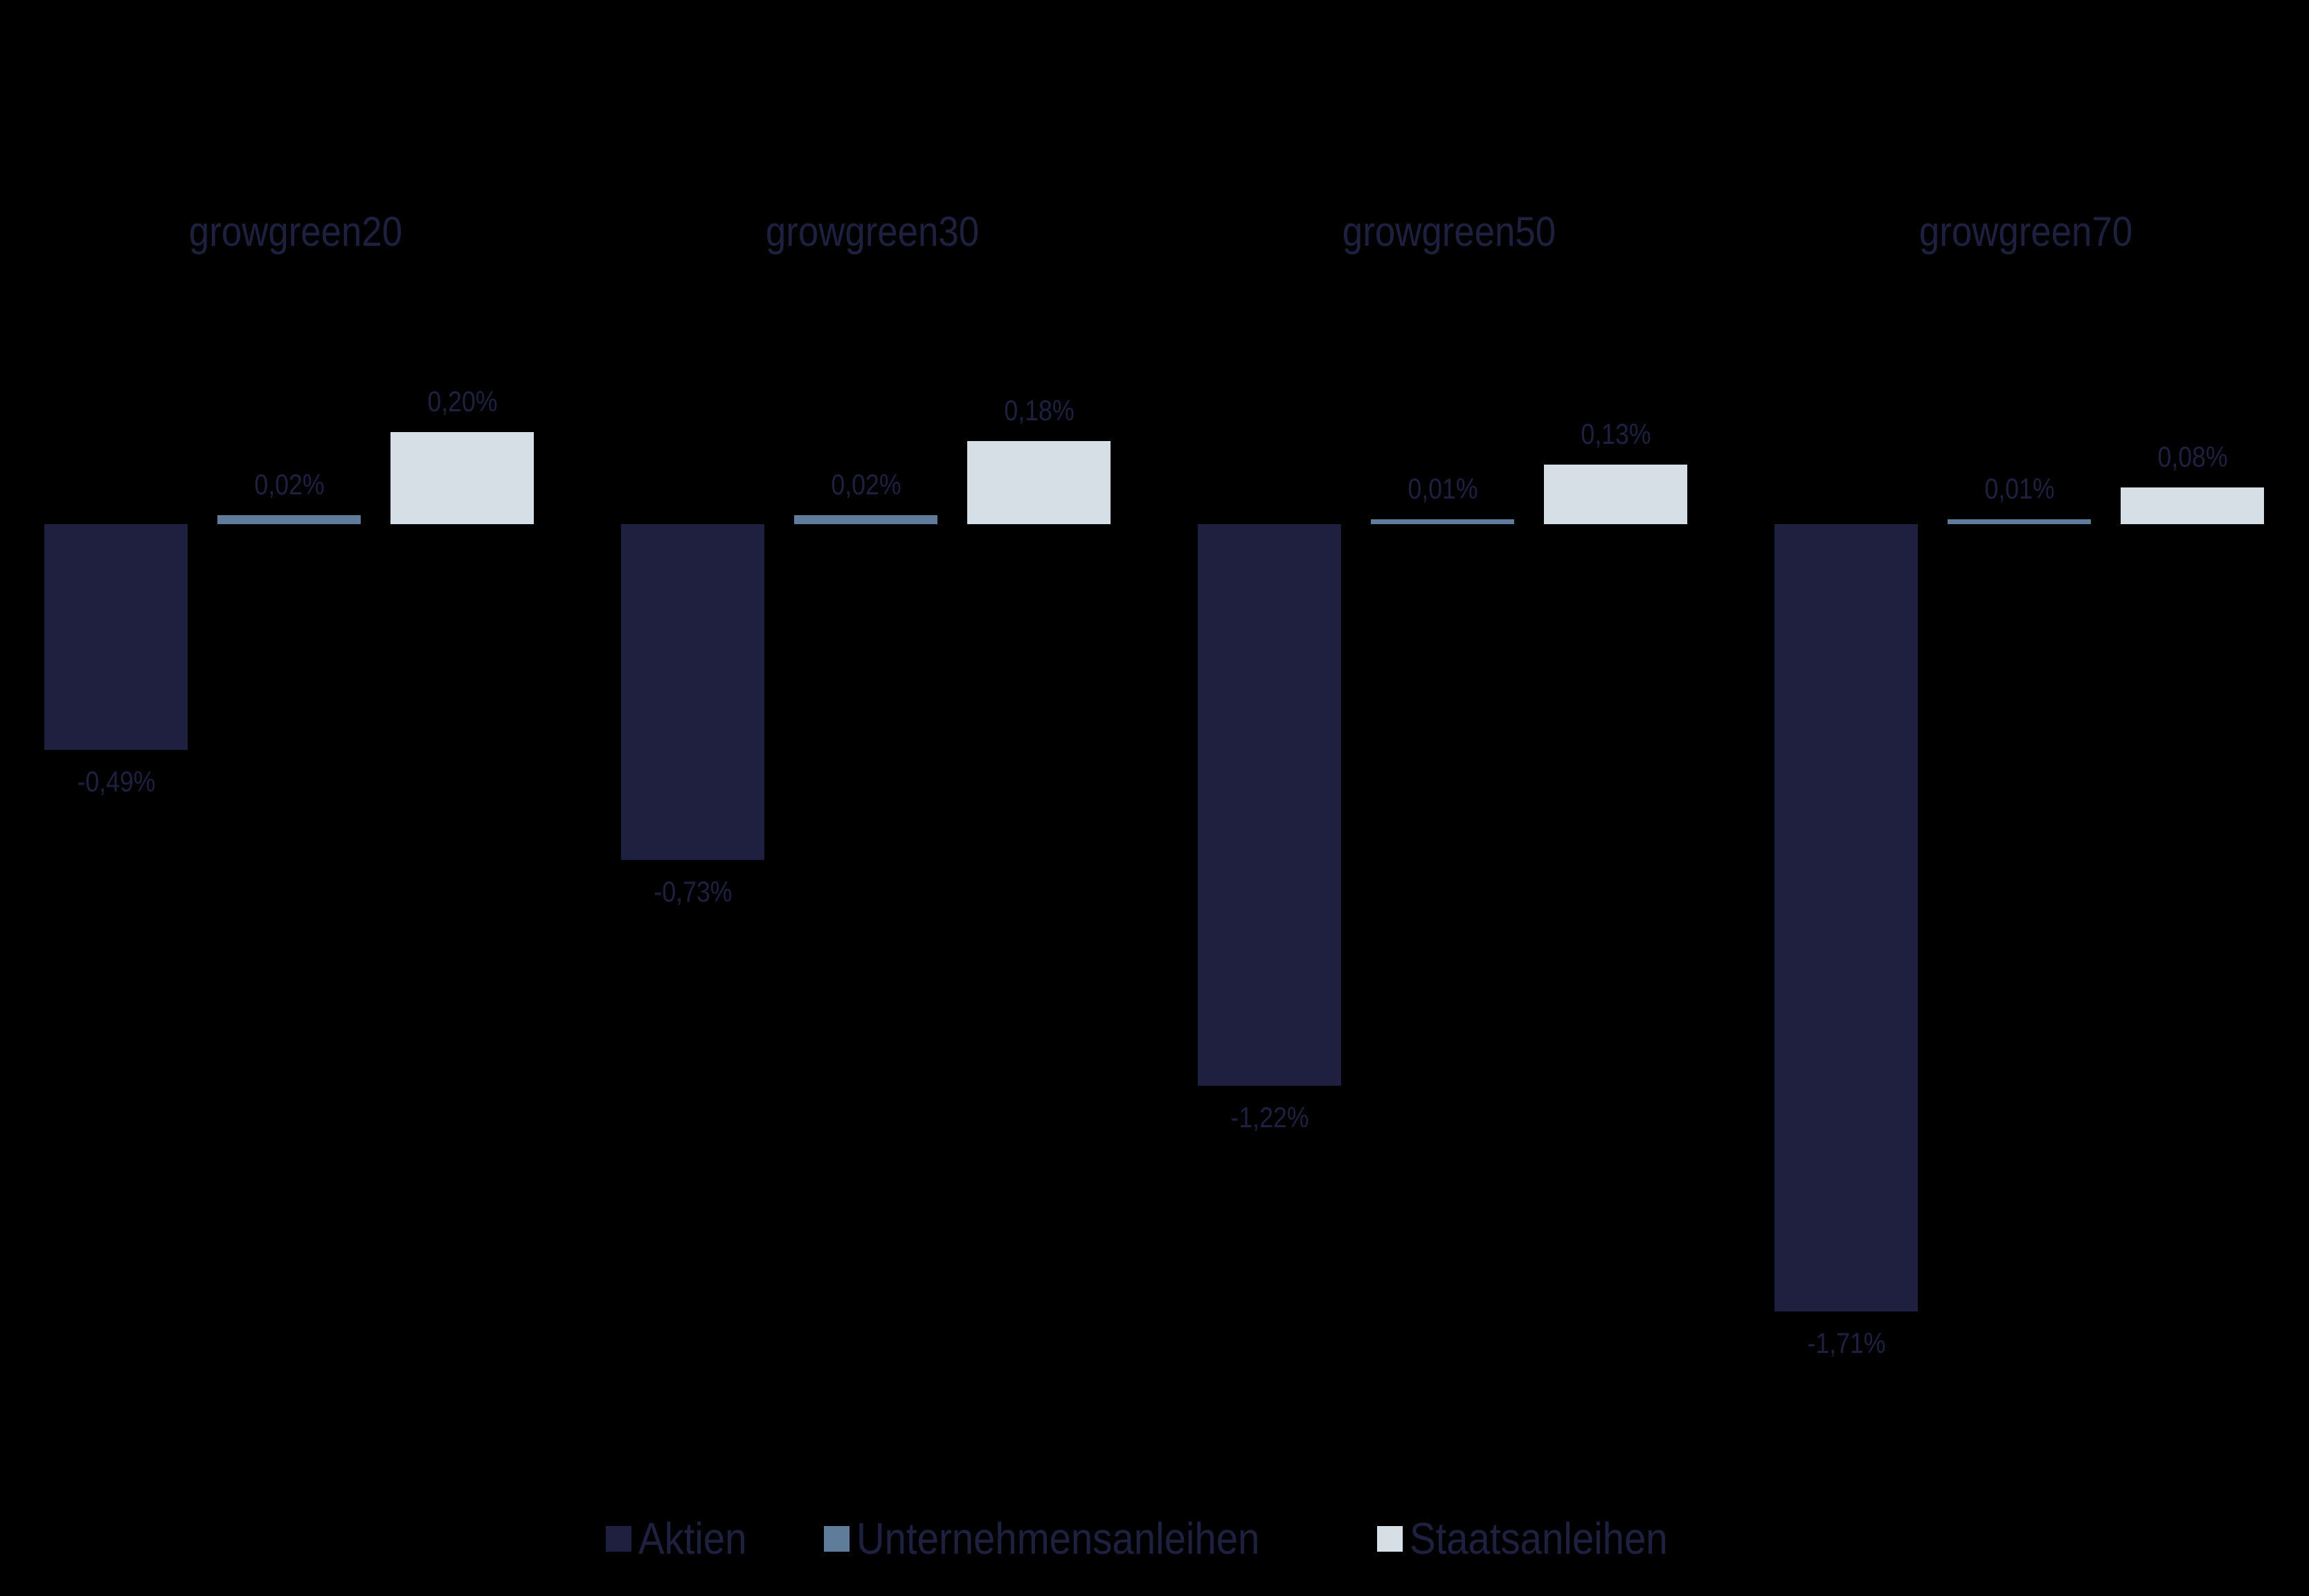 This screenshot has height=1596, width=2309. Describe the element at coordinates (1449, 231) in the screenshot. I see `panel-title: growgreen50` at that location.